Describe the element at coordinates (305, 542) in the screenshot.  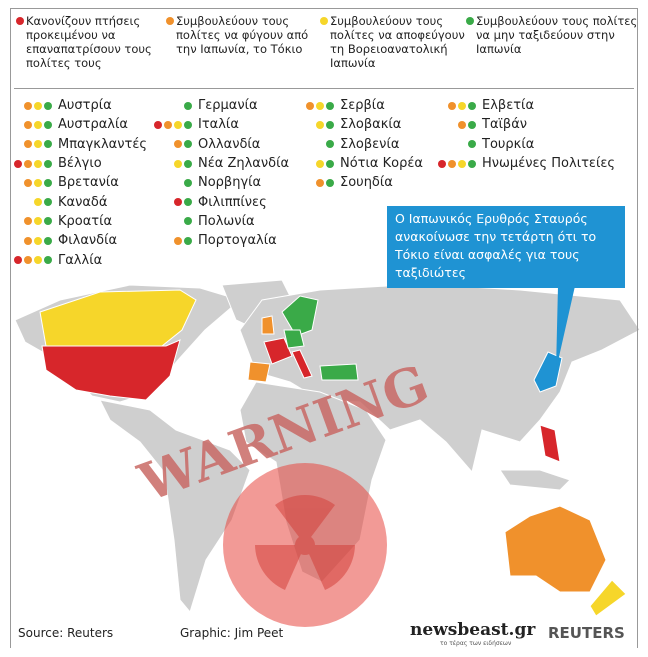
I see `hazard-symbol` at that location.